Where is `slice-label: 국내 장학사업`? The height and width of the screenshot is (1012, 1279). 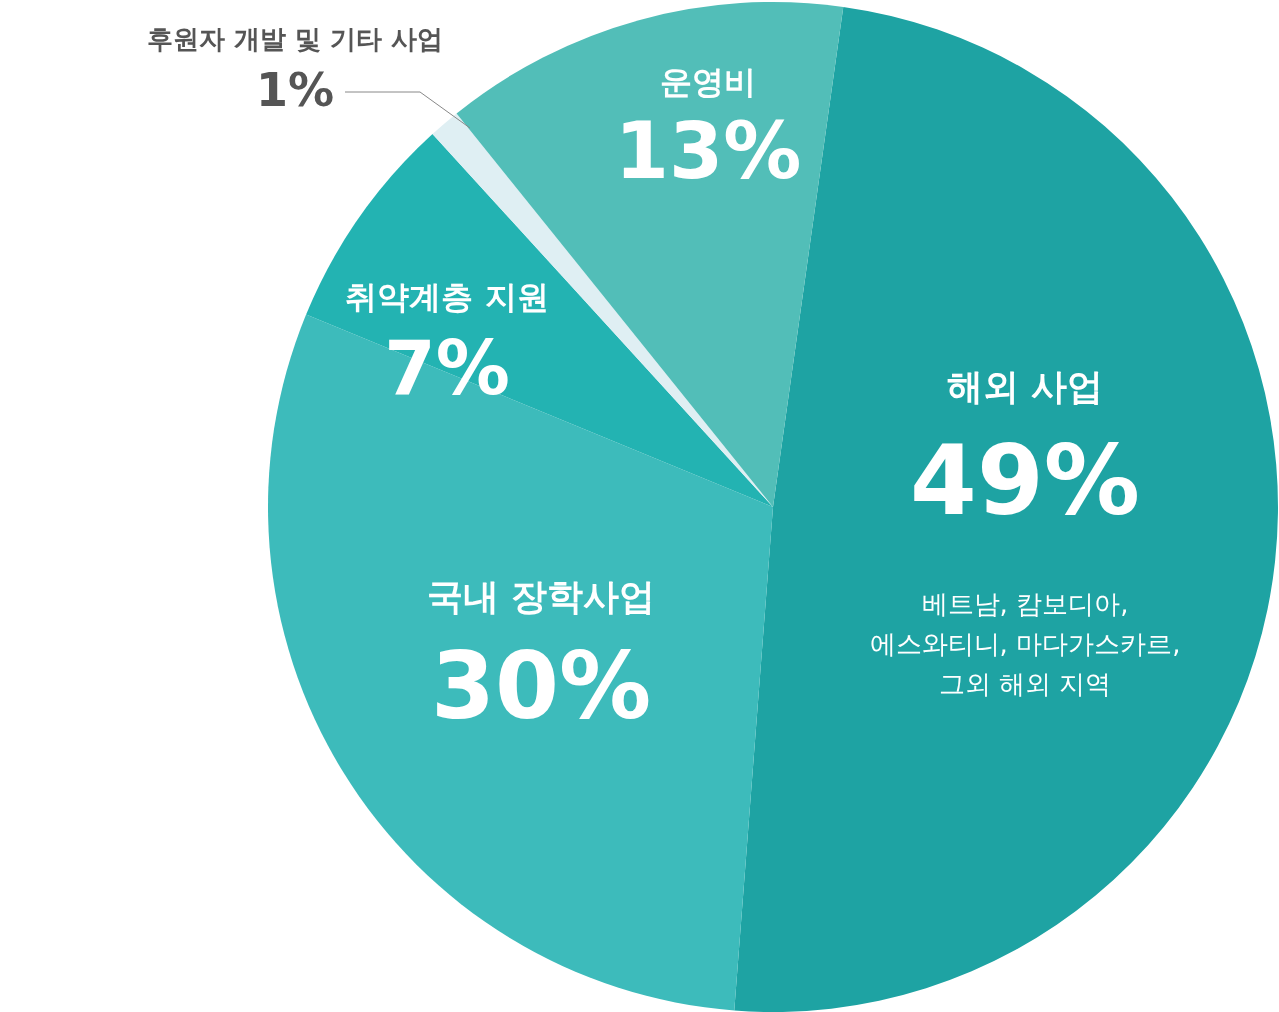
slice-label: 국내 장학사업 is located at coordinates (541, 596).